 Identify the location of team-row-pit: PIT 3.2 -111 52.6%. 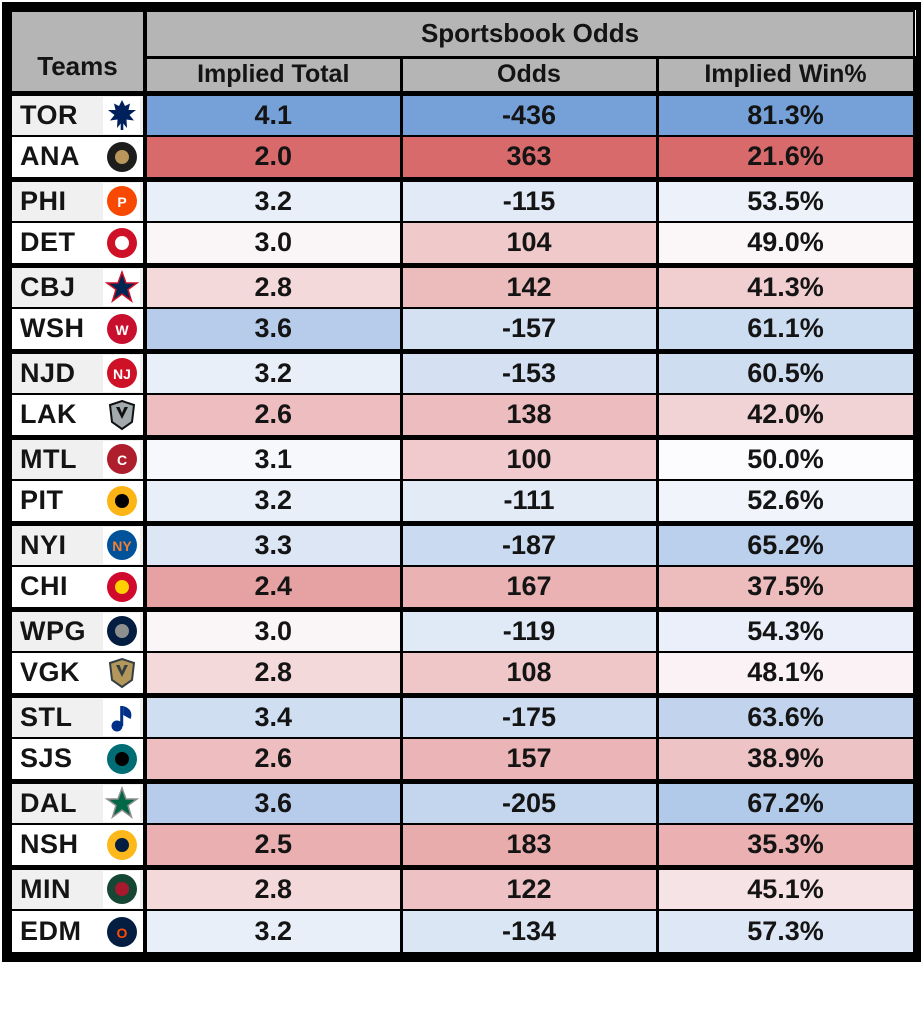
(463, 501).